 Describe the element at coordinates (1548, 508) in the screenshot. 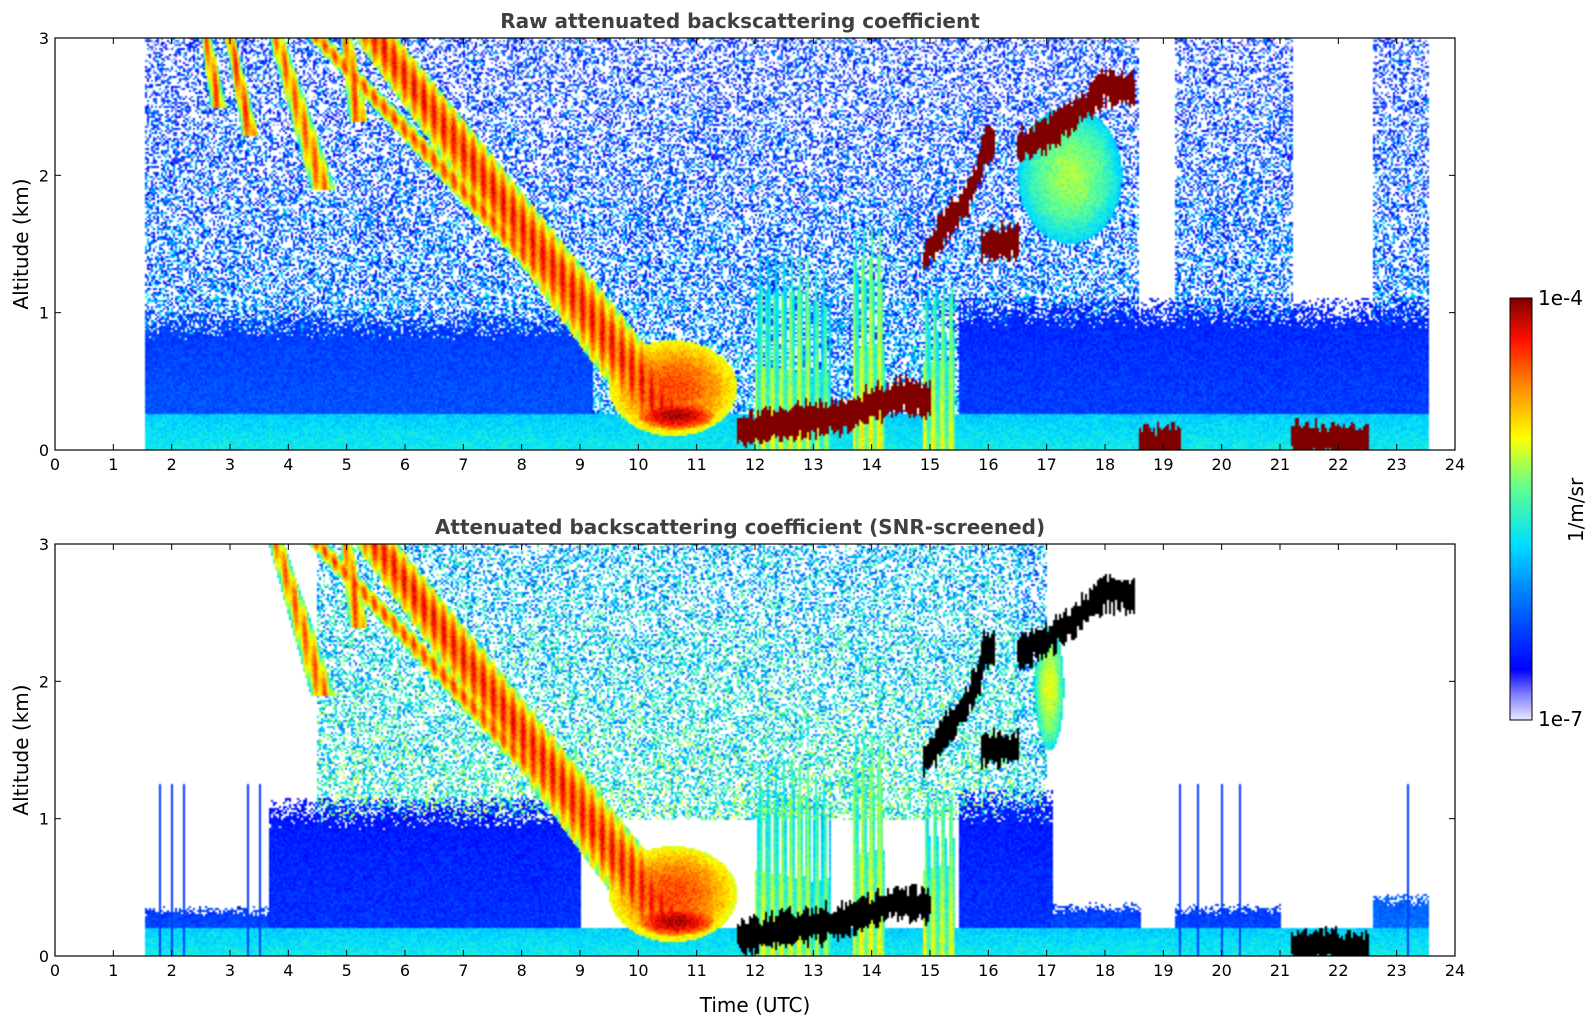

I see `colorbar: 1e-4 1e-7 1/m/sr` at that location.